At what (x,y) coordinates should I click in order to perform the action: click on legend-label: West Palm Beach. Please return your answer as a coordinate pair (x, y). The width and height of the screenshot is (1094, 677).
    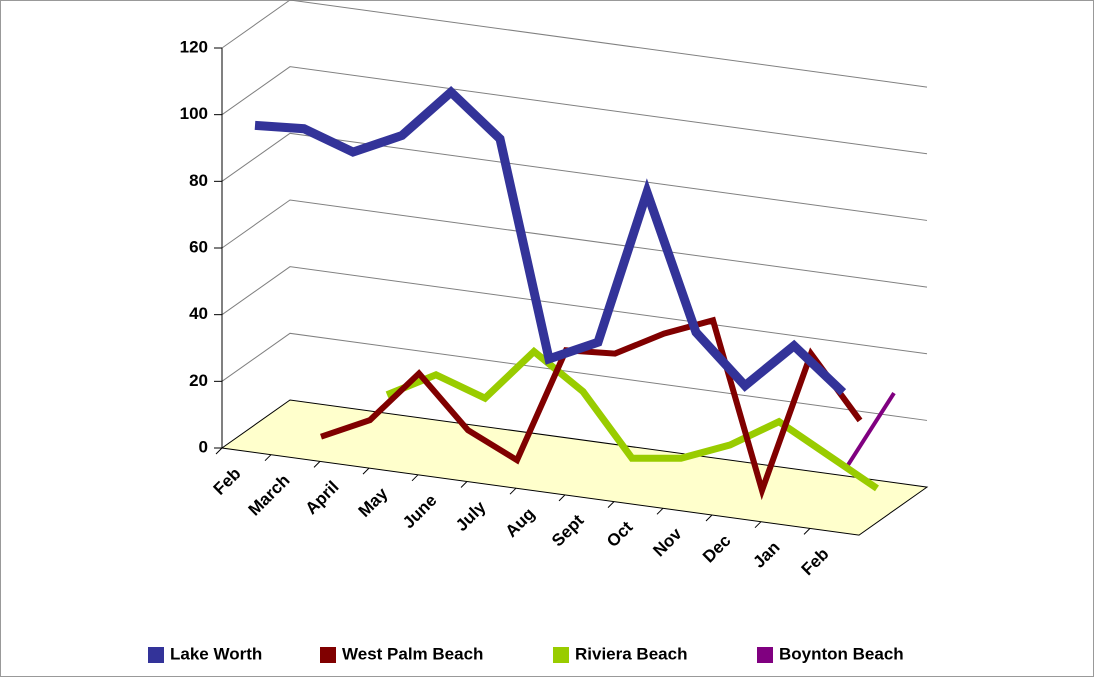
    Looking at the image, I should click on (412, 653).